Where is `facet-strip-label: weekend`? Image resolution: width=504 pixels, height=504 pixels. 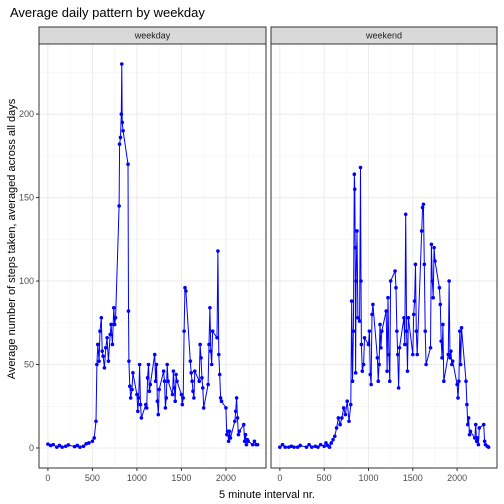 facet-strip-label: weekend is located at coordinates (383, 36).